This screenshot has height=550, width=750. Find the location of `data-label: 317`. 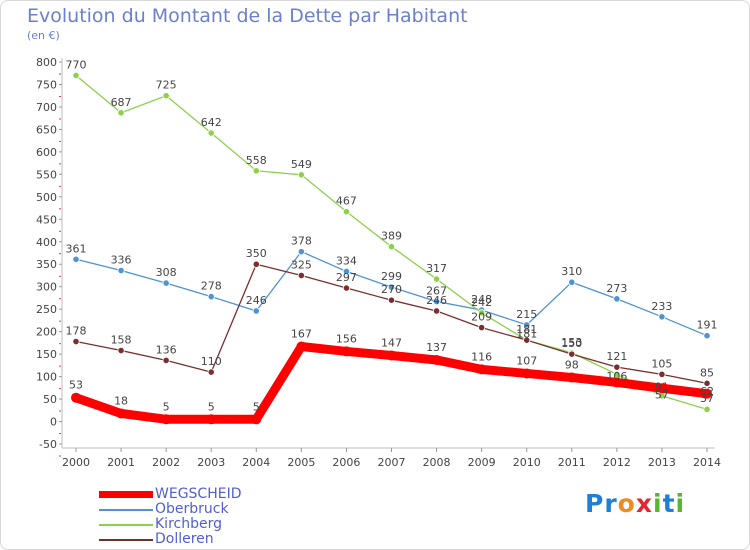

data-label: 317 is located at coordinates (436, 268).